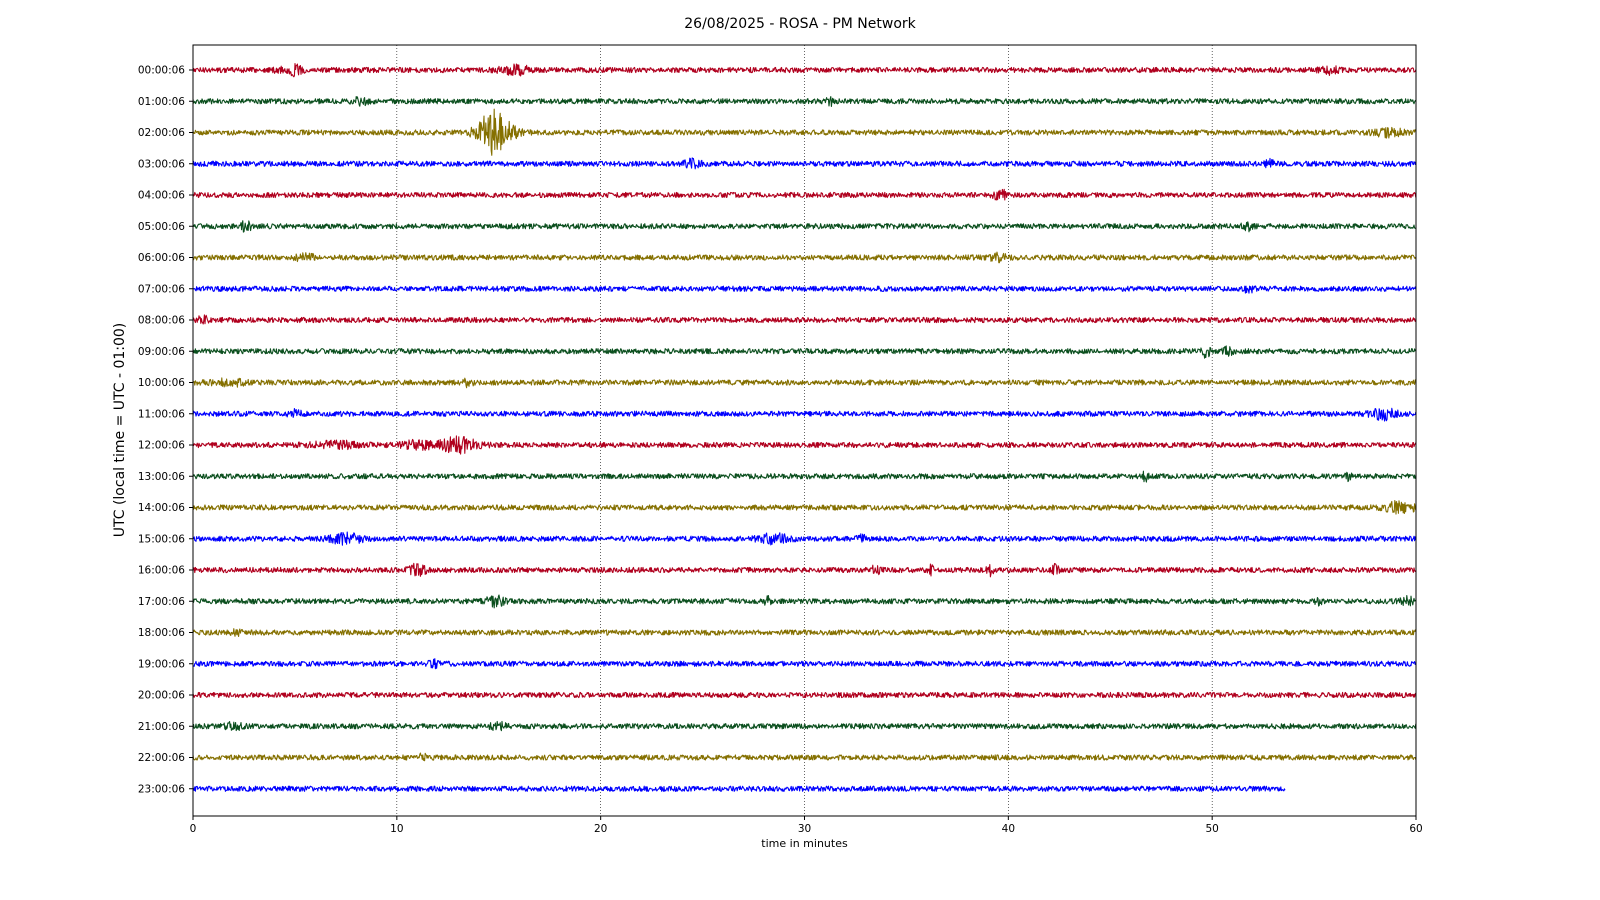 The image size is (1600, 900). What do you see at coordinates (804, 829) in the screenshot?
I see `x-tick-label: 30` at bounding box center [804, 829].